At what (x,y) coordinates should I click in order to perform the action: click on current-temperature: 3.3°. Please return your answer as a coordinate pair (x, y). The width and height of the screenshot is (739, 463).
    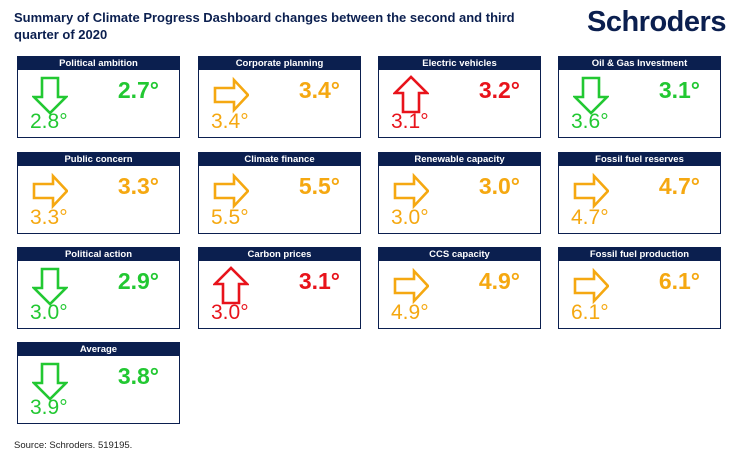
    Looking at the image, I should click on (138, 186).